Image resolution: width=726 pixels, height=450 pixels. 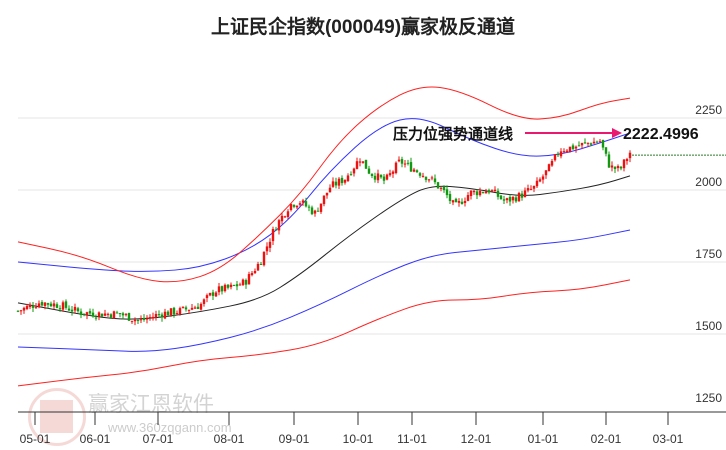 What do you see at coordinates (363, 27) in the screenshot?
I see `chart-title: 上证民企指数(000049)赢家极反通道` at bounding box center [363, 27].